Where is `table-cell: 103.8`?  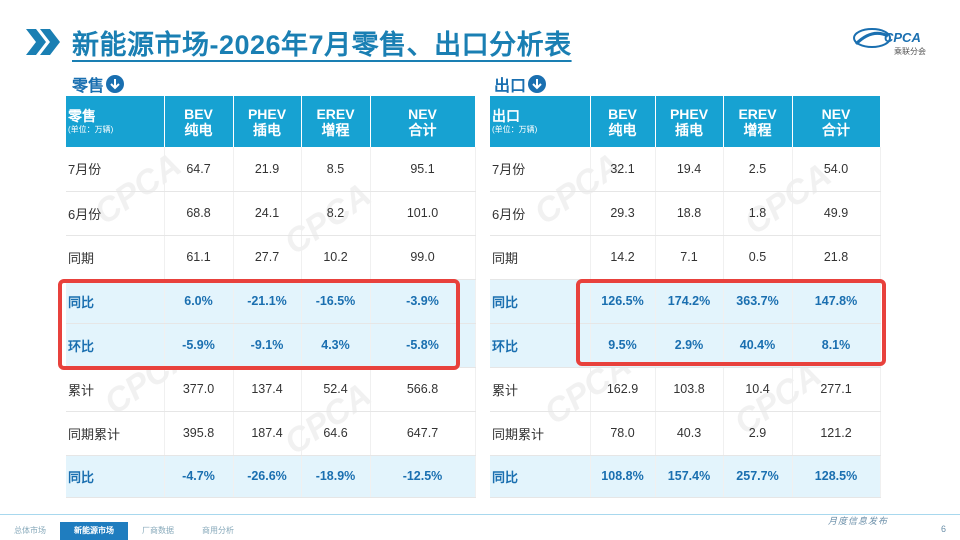 table-cell: 103.8 is located at coordinates (689, 389).